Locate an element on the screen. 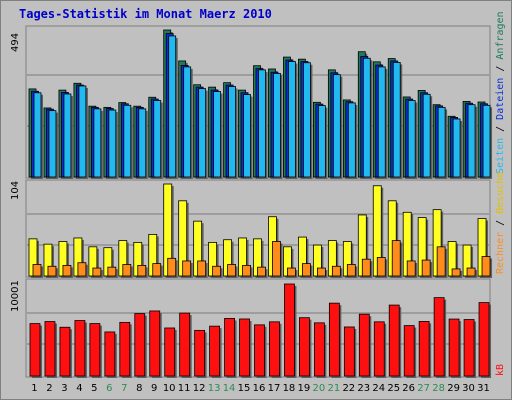 Image resolution: width=512 pixels, height=400 pixels. day-label-30: 30 is located at coordinates (468, 388).